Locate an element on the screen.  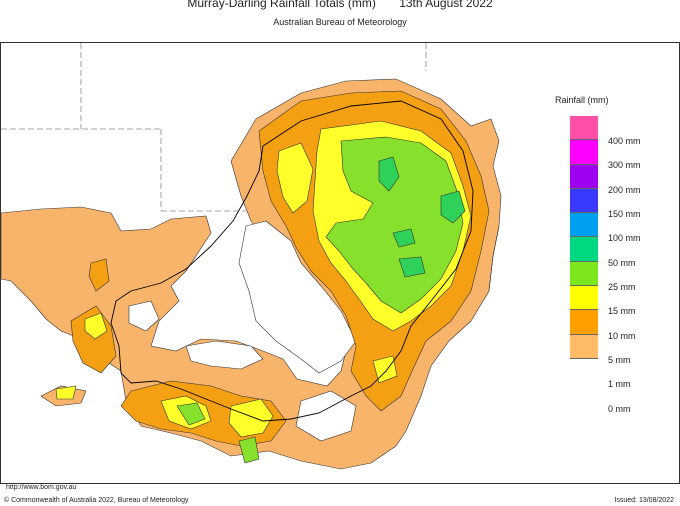
legend-colorbar is located at coordinates (584, 250).